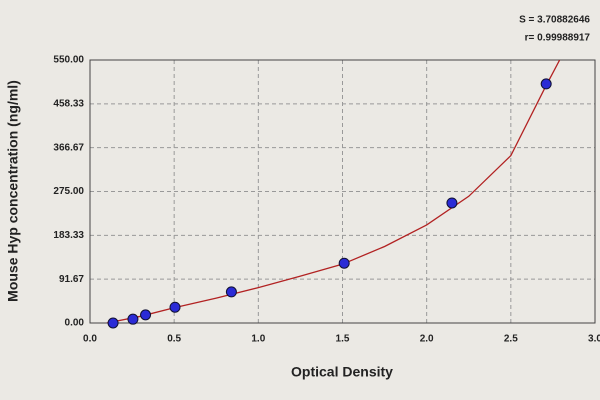 This screenshot has height=400, width=600. I want to click on y-tick-label: 366.67, so click(68, 147).